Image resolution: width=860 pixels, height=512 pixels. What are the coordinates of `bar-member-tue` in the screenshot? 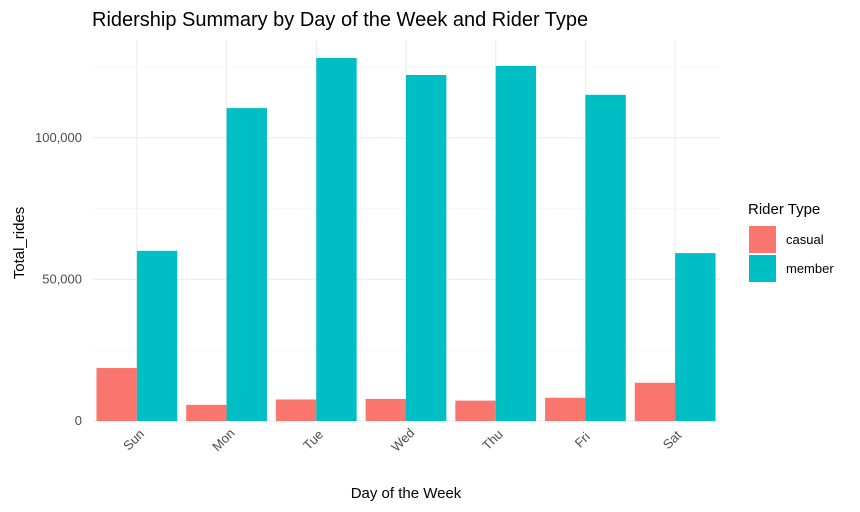 It's located at (336, 239).